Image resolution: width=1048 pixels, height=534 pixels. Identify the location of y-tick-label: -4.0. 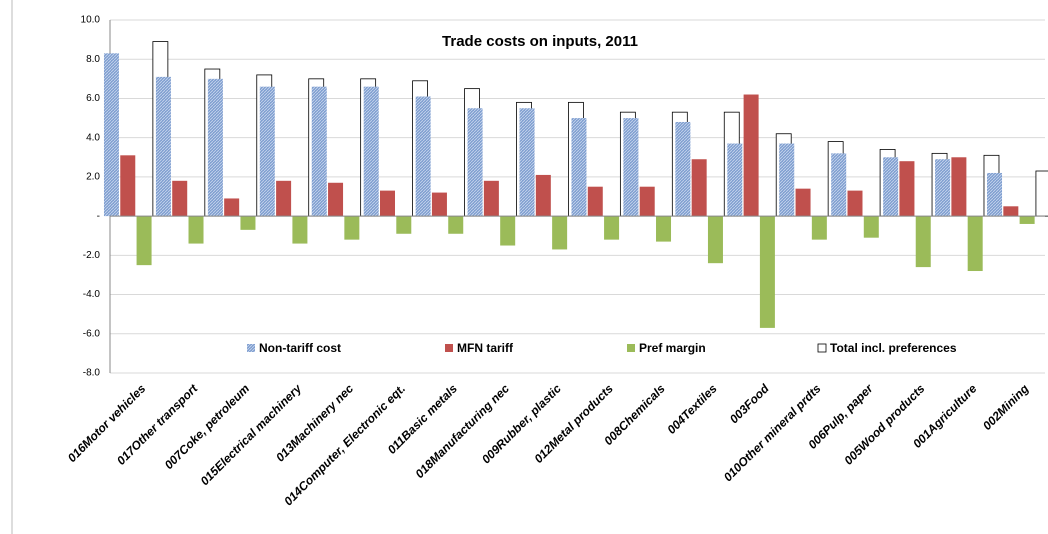
(92, 294).